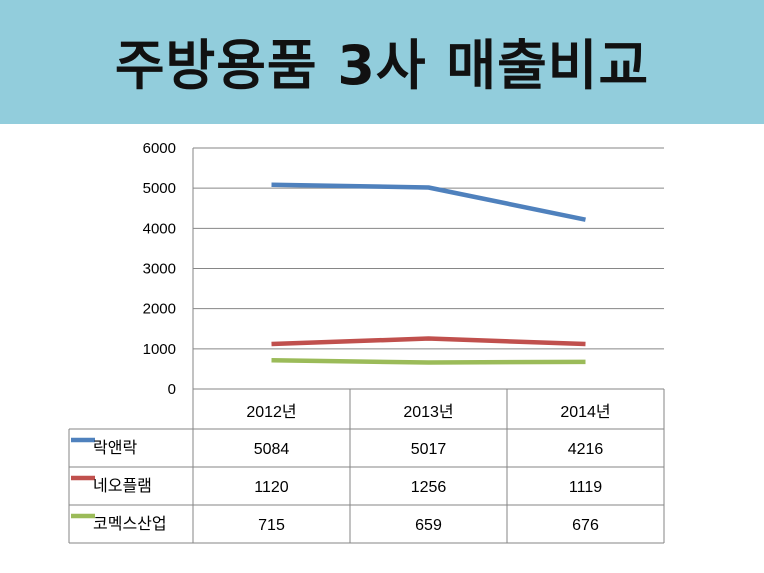 The image size is (764, 573). Describe the element at coordinates (159, 309) in the screenshot. I see `y-tick-label-2000: 2000` at that location.